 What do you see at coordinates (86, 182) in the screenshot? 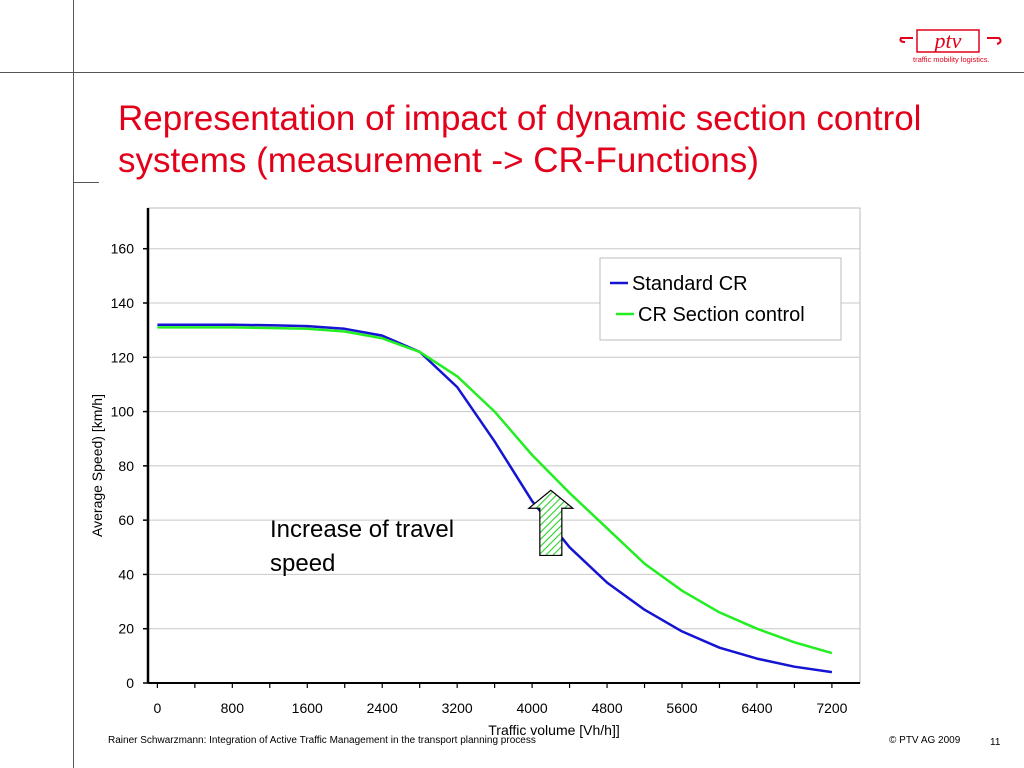
I see `slide-title-marker` at bounding box center [86, 182].